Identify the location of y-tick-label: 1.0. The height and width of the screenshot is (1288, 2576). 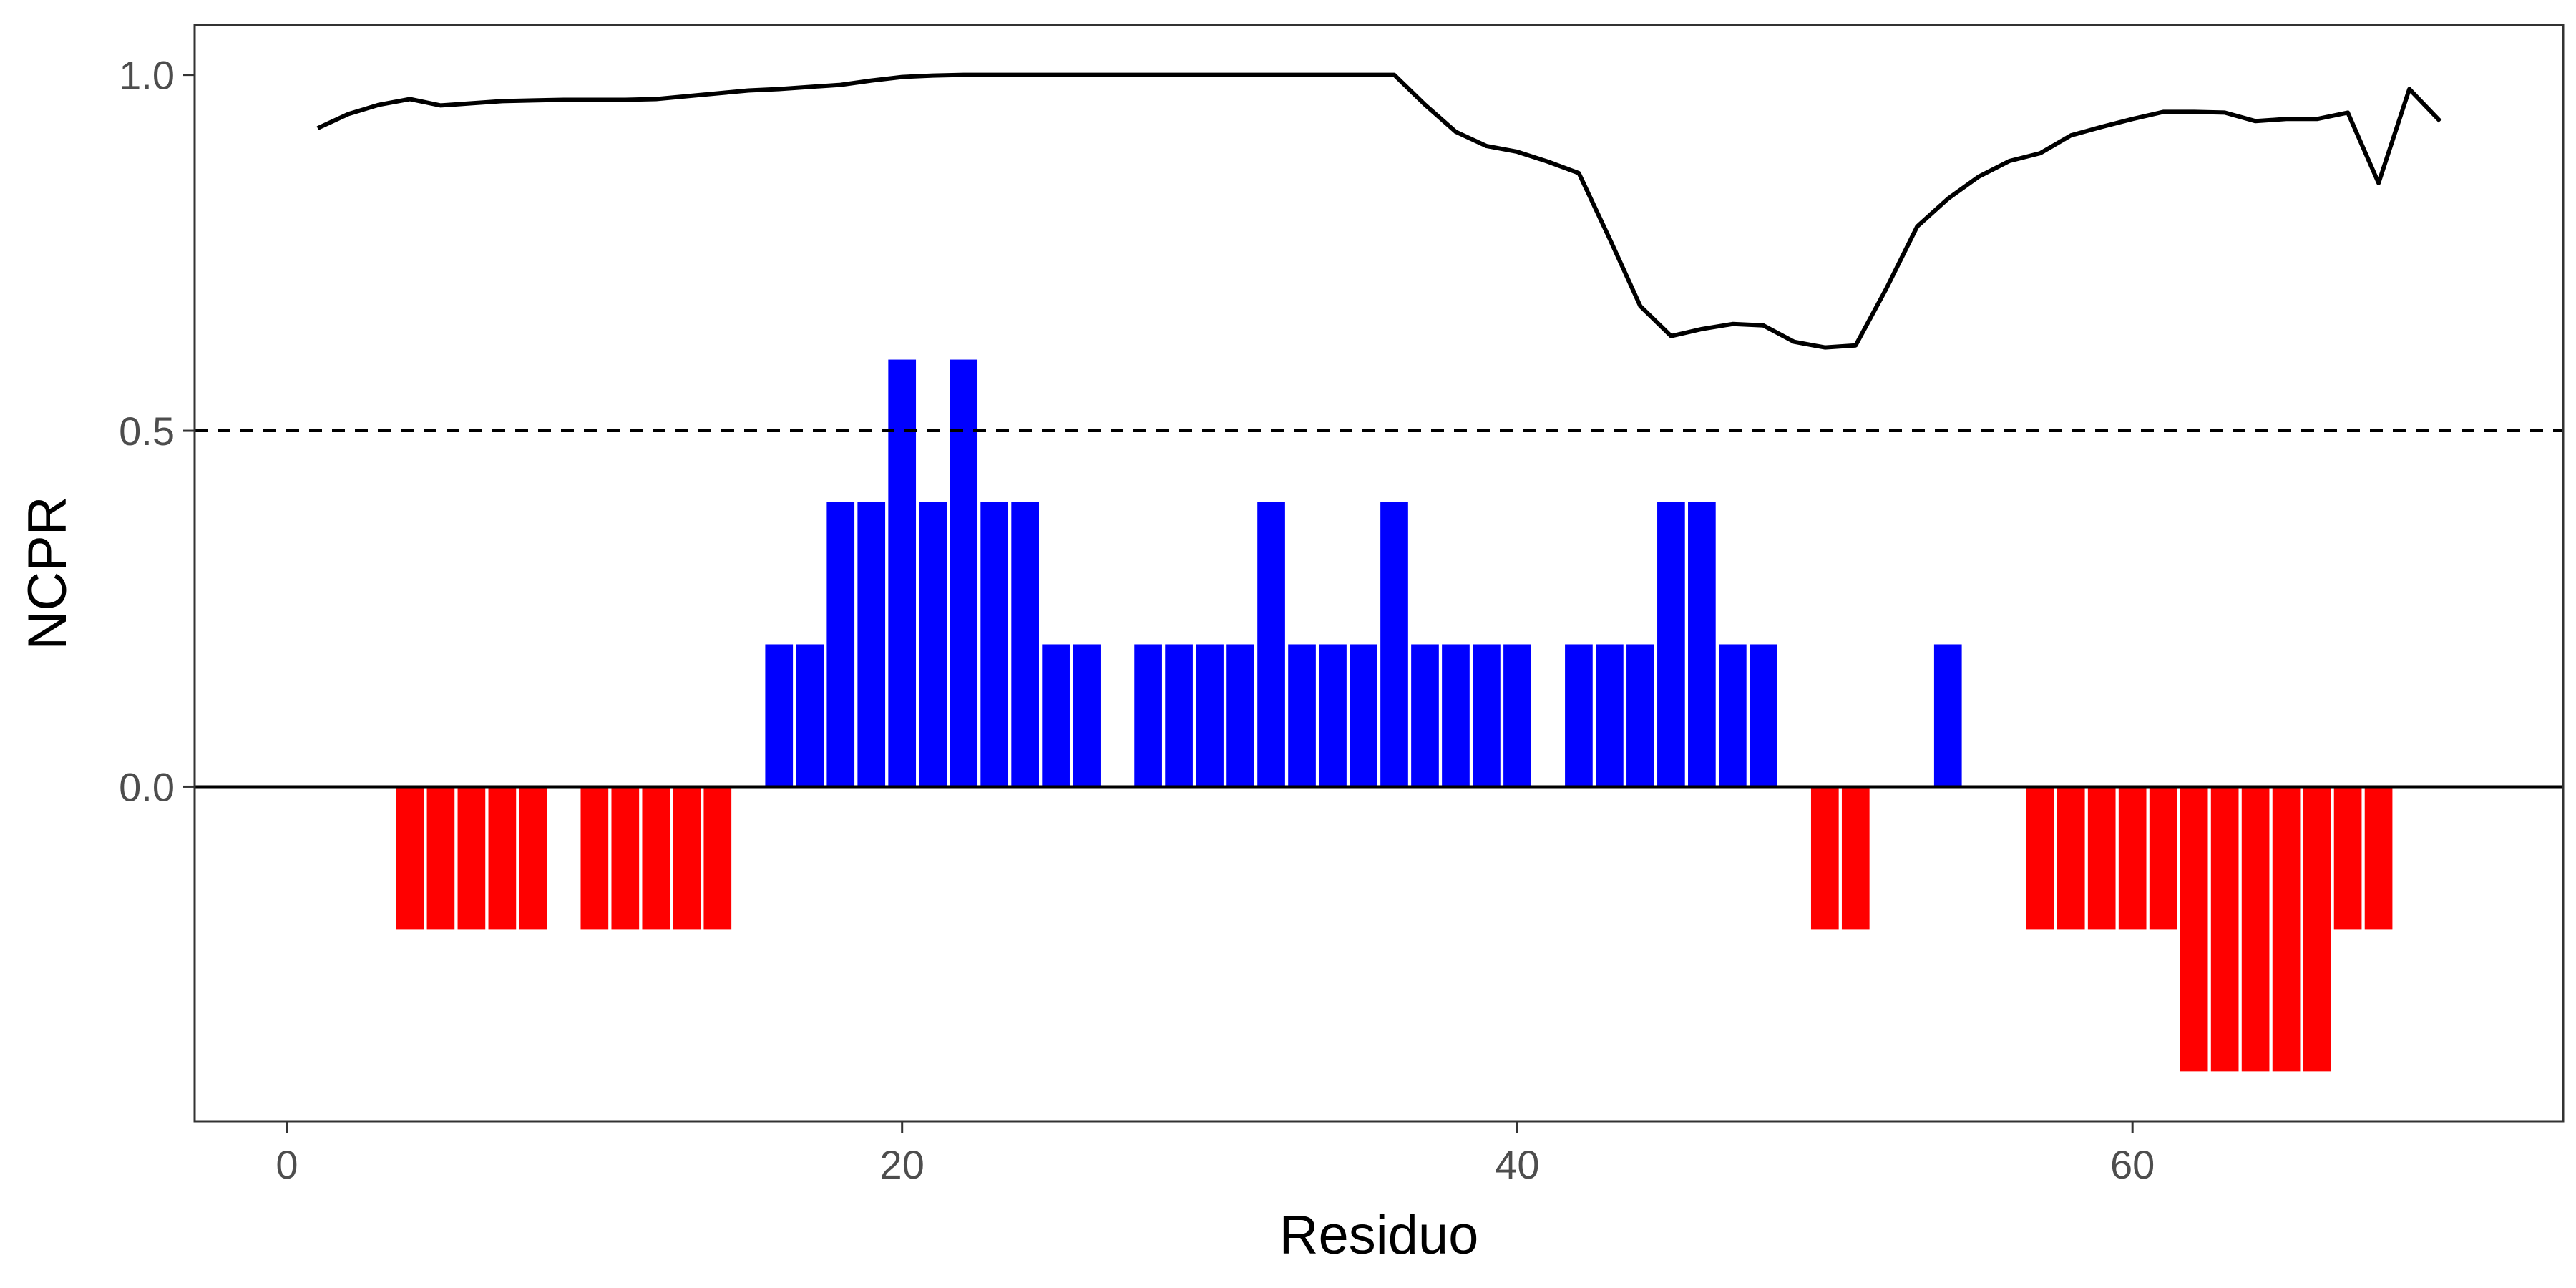
(147, 75).